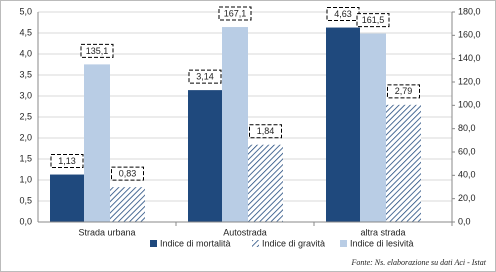 Image resolution: width=496 pixels, height=272 pixels. Describe the element at coordinates (469, 58) in the screenshot. I see `y2-tick-label: 140,0` at that location.